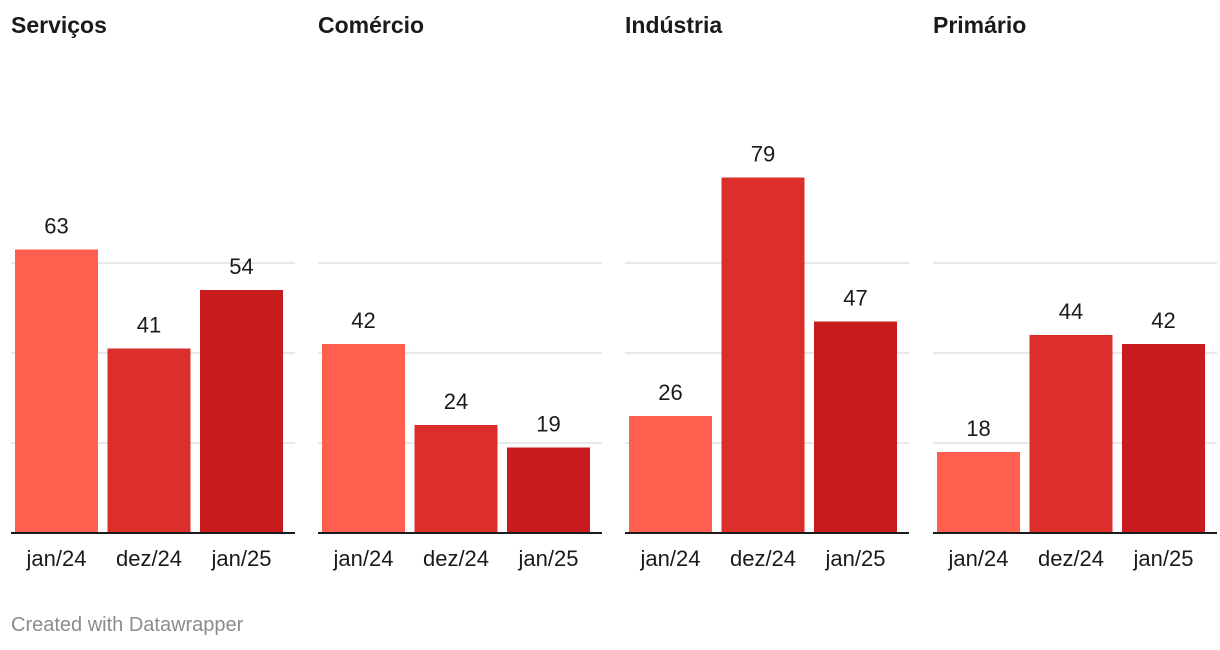  I want to click on panel-title: Serviços, so click(59, 25).